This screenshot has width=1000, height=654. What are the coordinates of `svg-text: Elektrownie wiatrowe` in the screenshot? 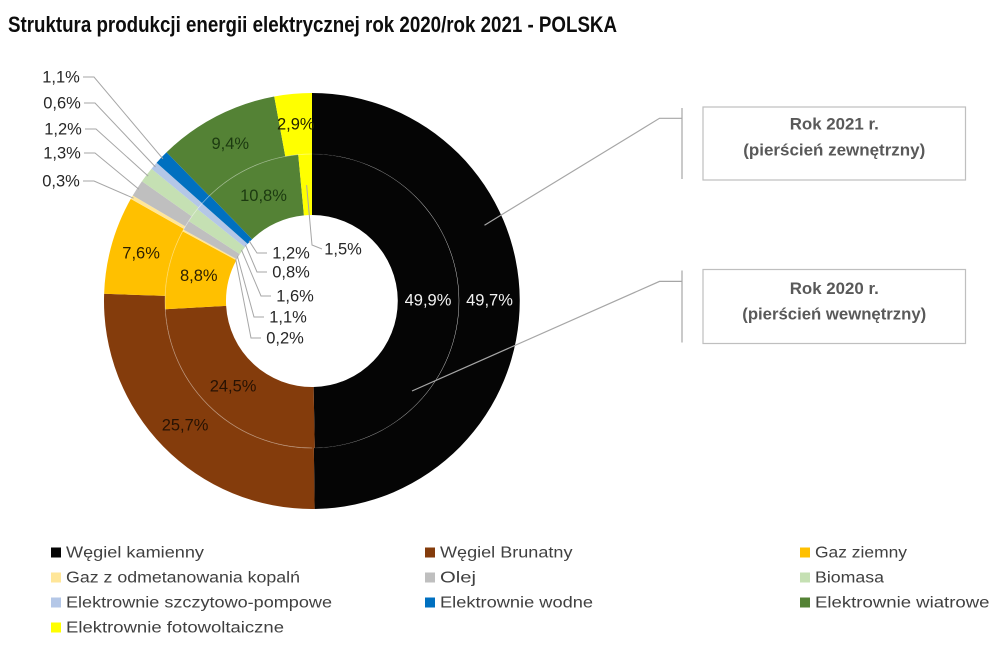 It's located at (902, 603).